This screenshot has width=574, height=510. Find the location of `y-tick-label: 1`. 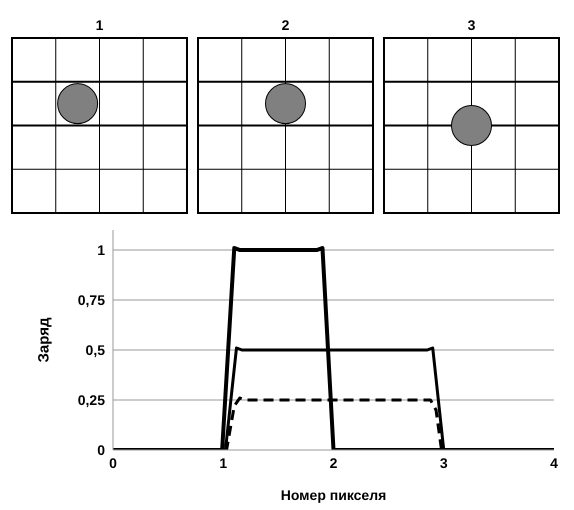

y-tick-label: 1 is located at coordinates (101, 250).